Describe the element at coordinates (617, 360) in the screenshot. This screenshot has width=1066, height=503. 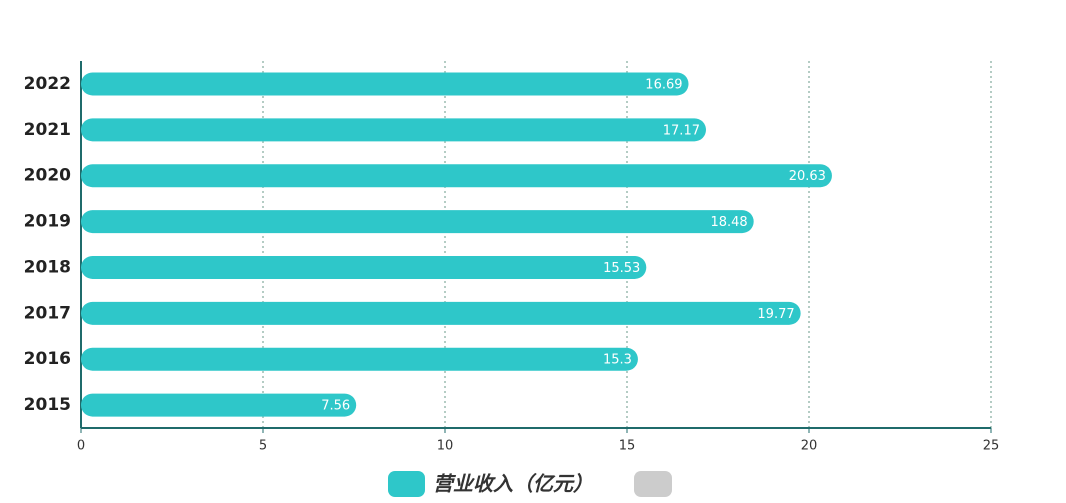
I see `value-label: 15.3` at that location.